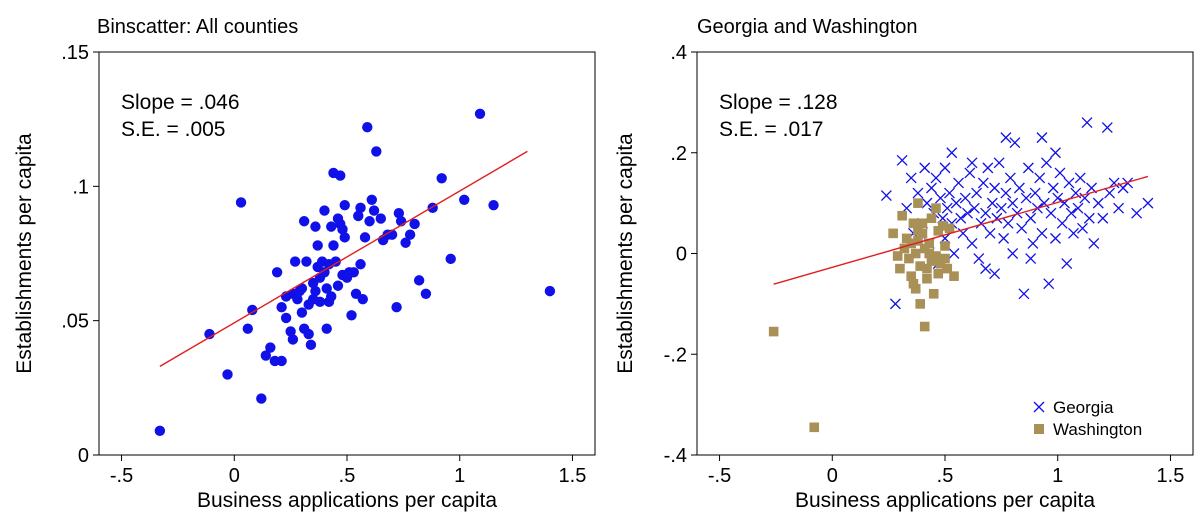 The height and width of the screenshot is (515, 1196). What do you see at coordinates (75, 53) in the screenshot?
I see `y-tick-label: .15` at bounding box center [75, 53].